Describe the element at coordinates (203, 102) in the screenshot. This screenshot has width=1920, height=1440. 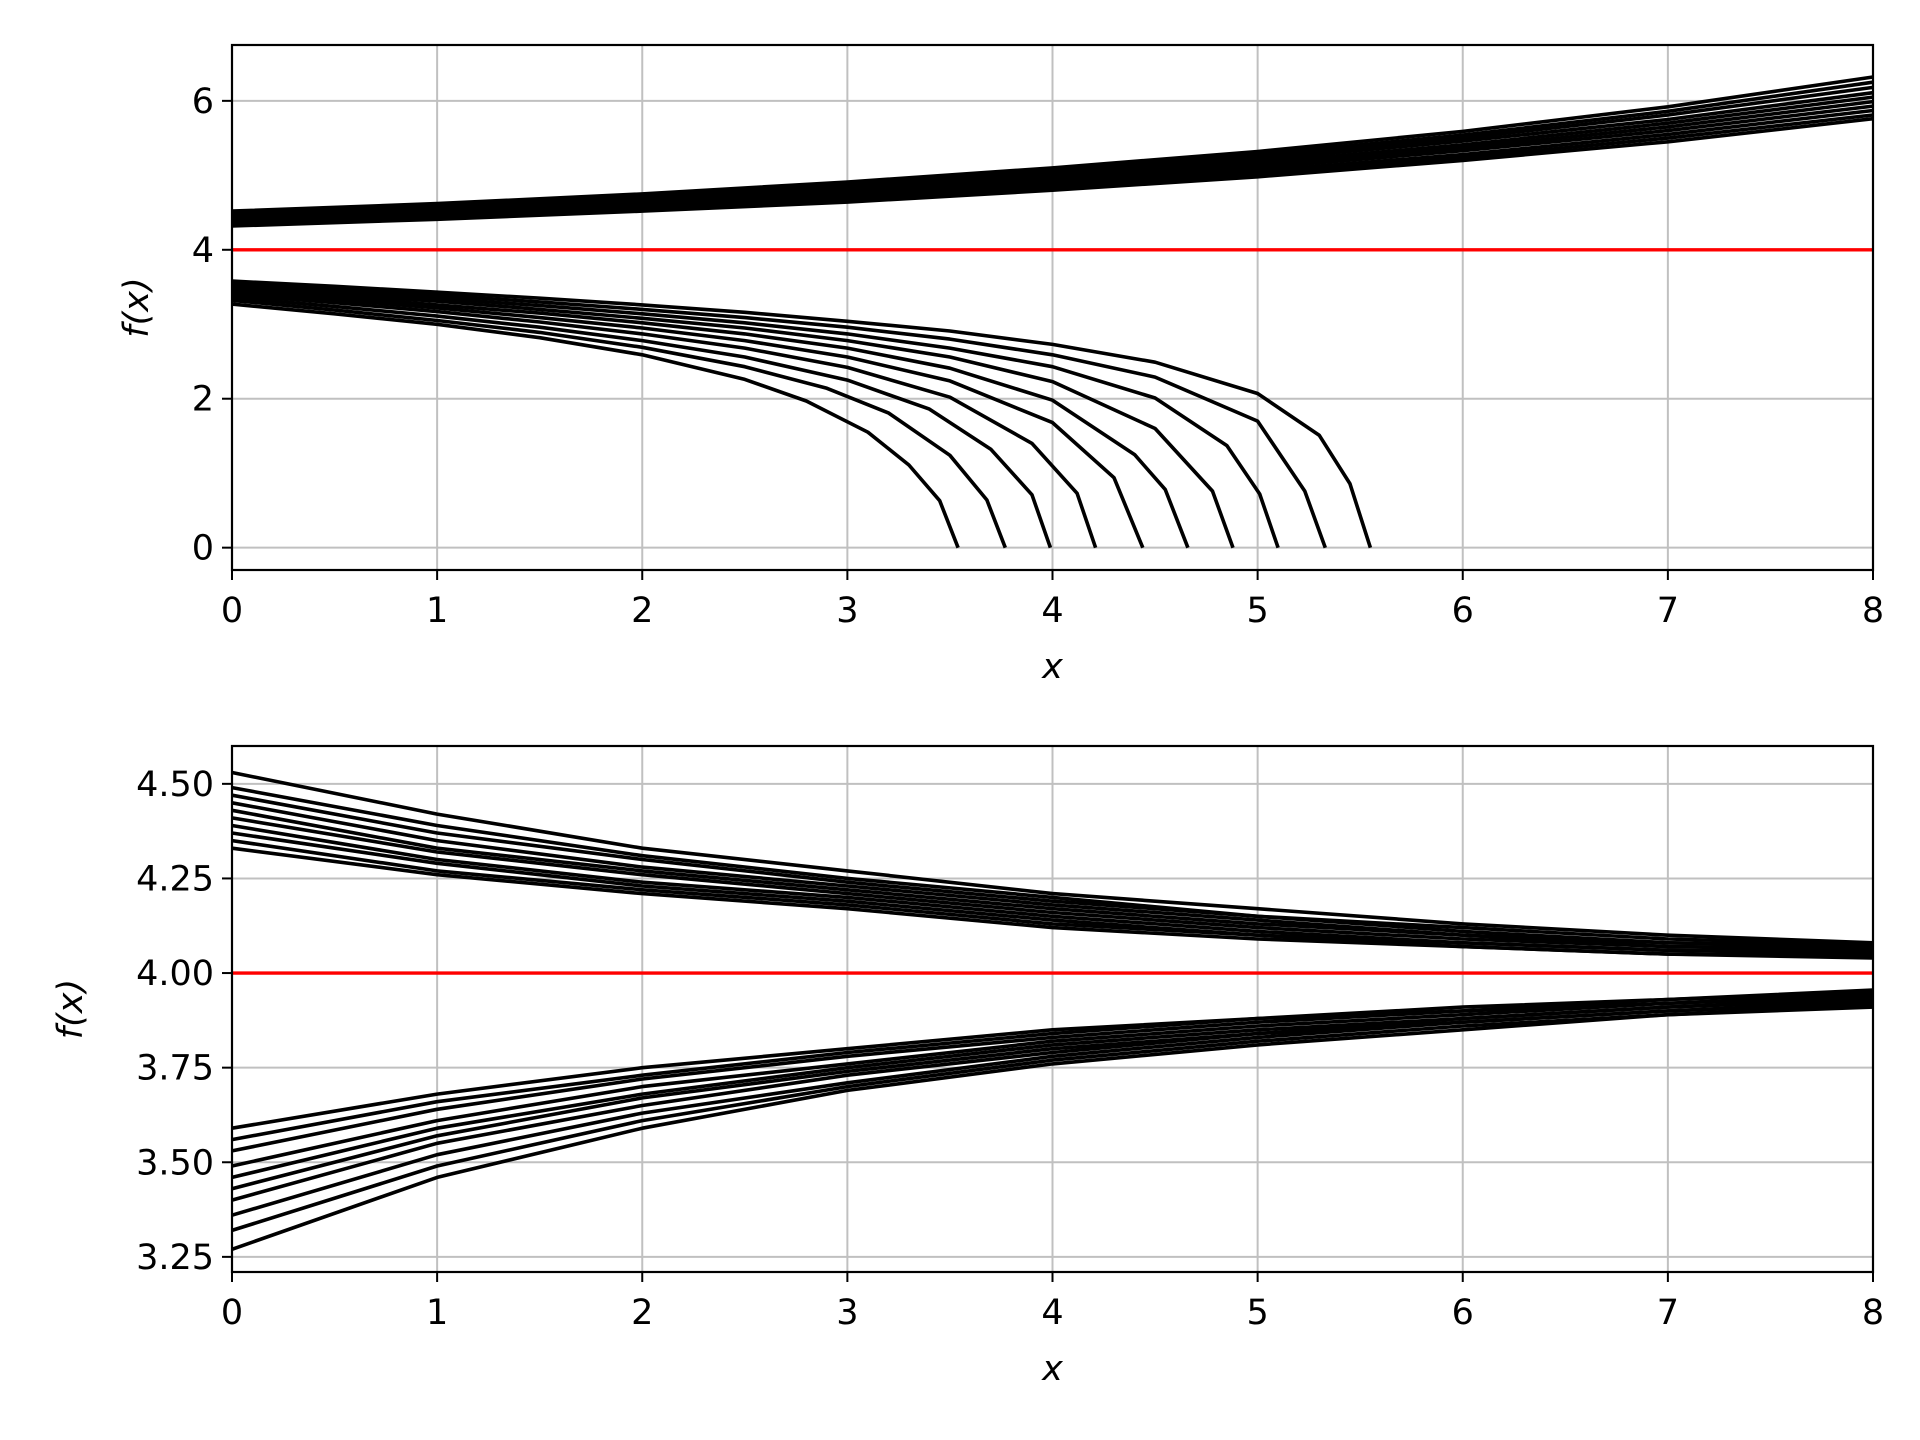
I see `y-tick-label: 6` at that location.